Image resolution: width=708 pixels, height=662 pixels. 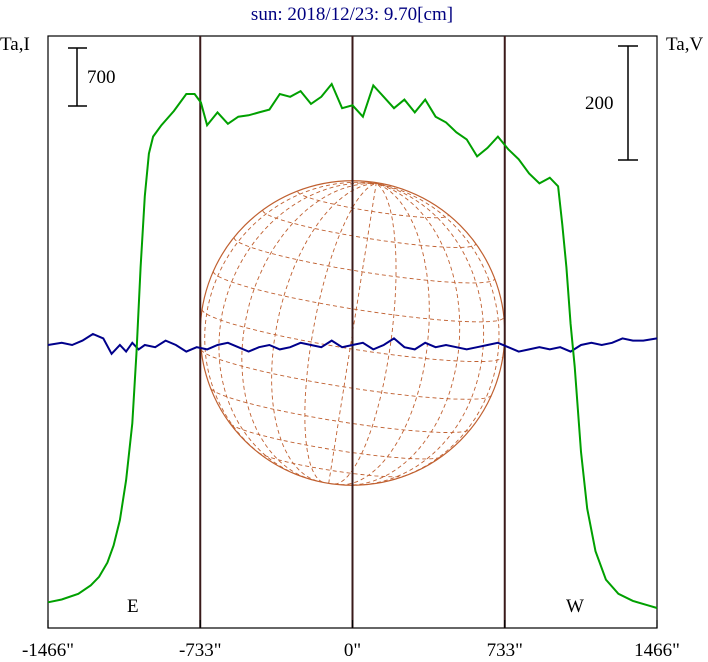 What do you see at coordinates (657, 650) in the screenshot?
I see `x-tick-label: 1466"` at bounding box center [657, 650].